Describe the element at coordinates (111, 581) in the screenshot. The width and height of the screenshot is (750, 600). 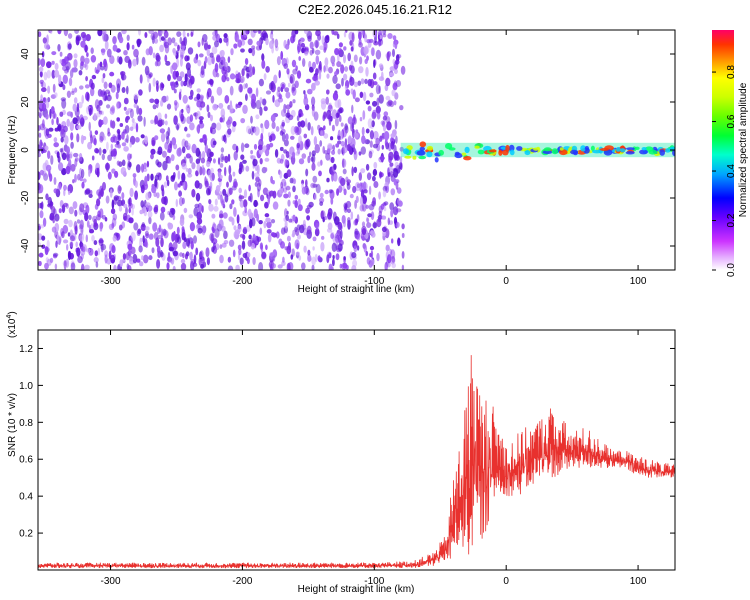
I see `x-tick-label: -300` at that location.